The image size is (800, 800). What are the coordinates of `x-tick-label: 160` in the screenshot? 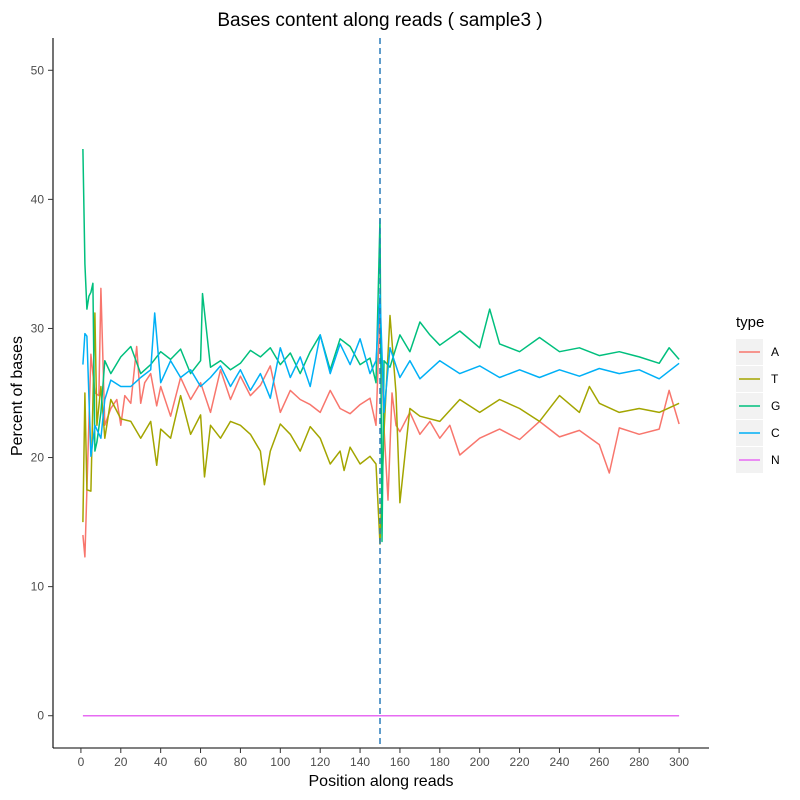 It's located at (400, 762).